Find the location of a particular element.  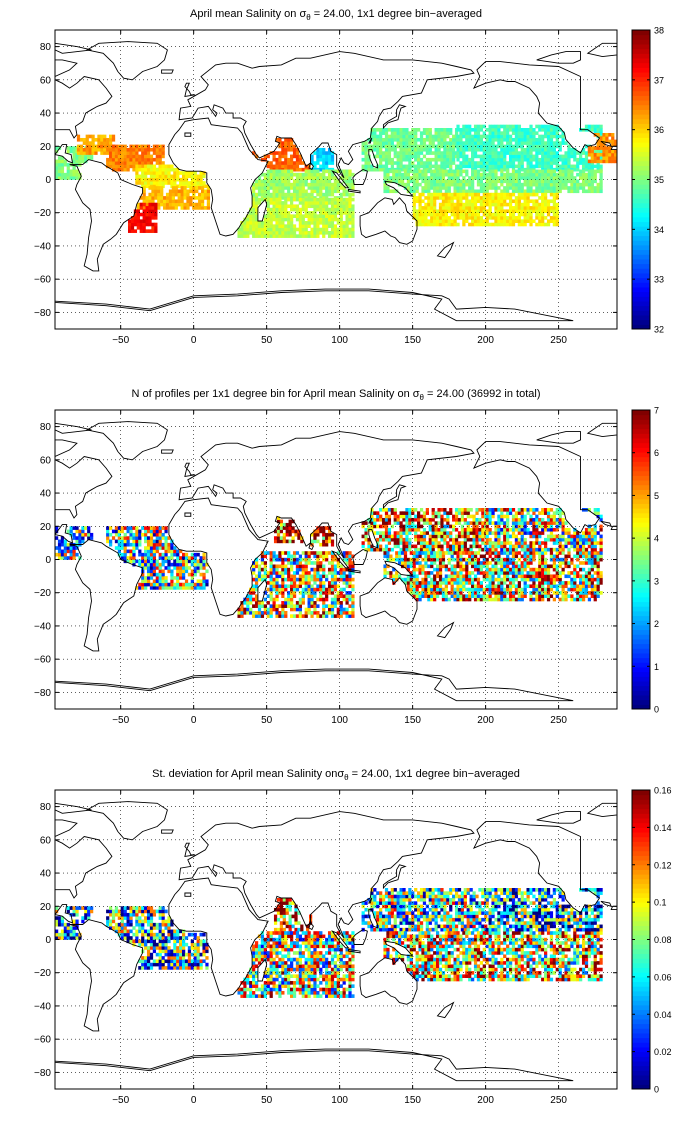

colorbar-step is located at coordinates (641, 107).